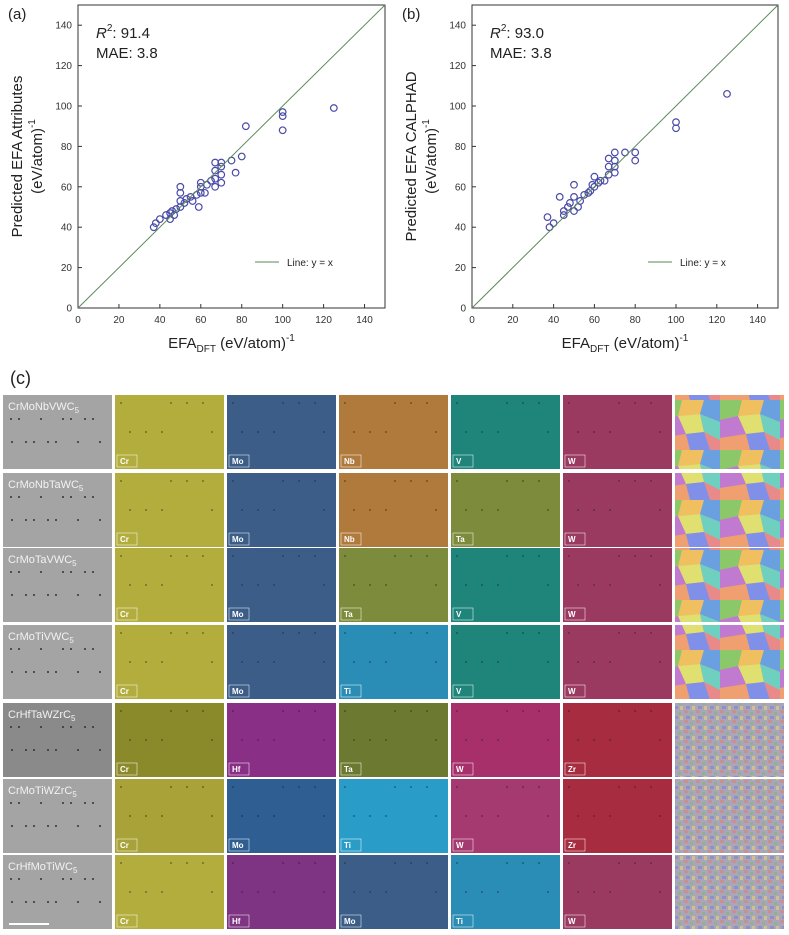 The width and height of the screenshot is (789, 935). I want to click on y-axis-label: (eV/atom)-1, so click(430, 156).